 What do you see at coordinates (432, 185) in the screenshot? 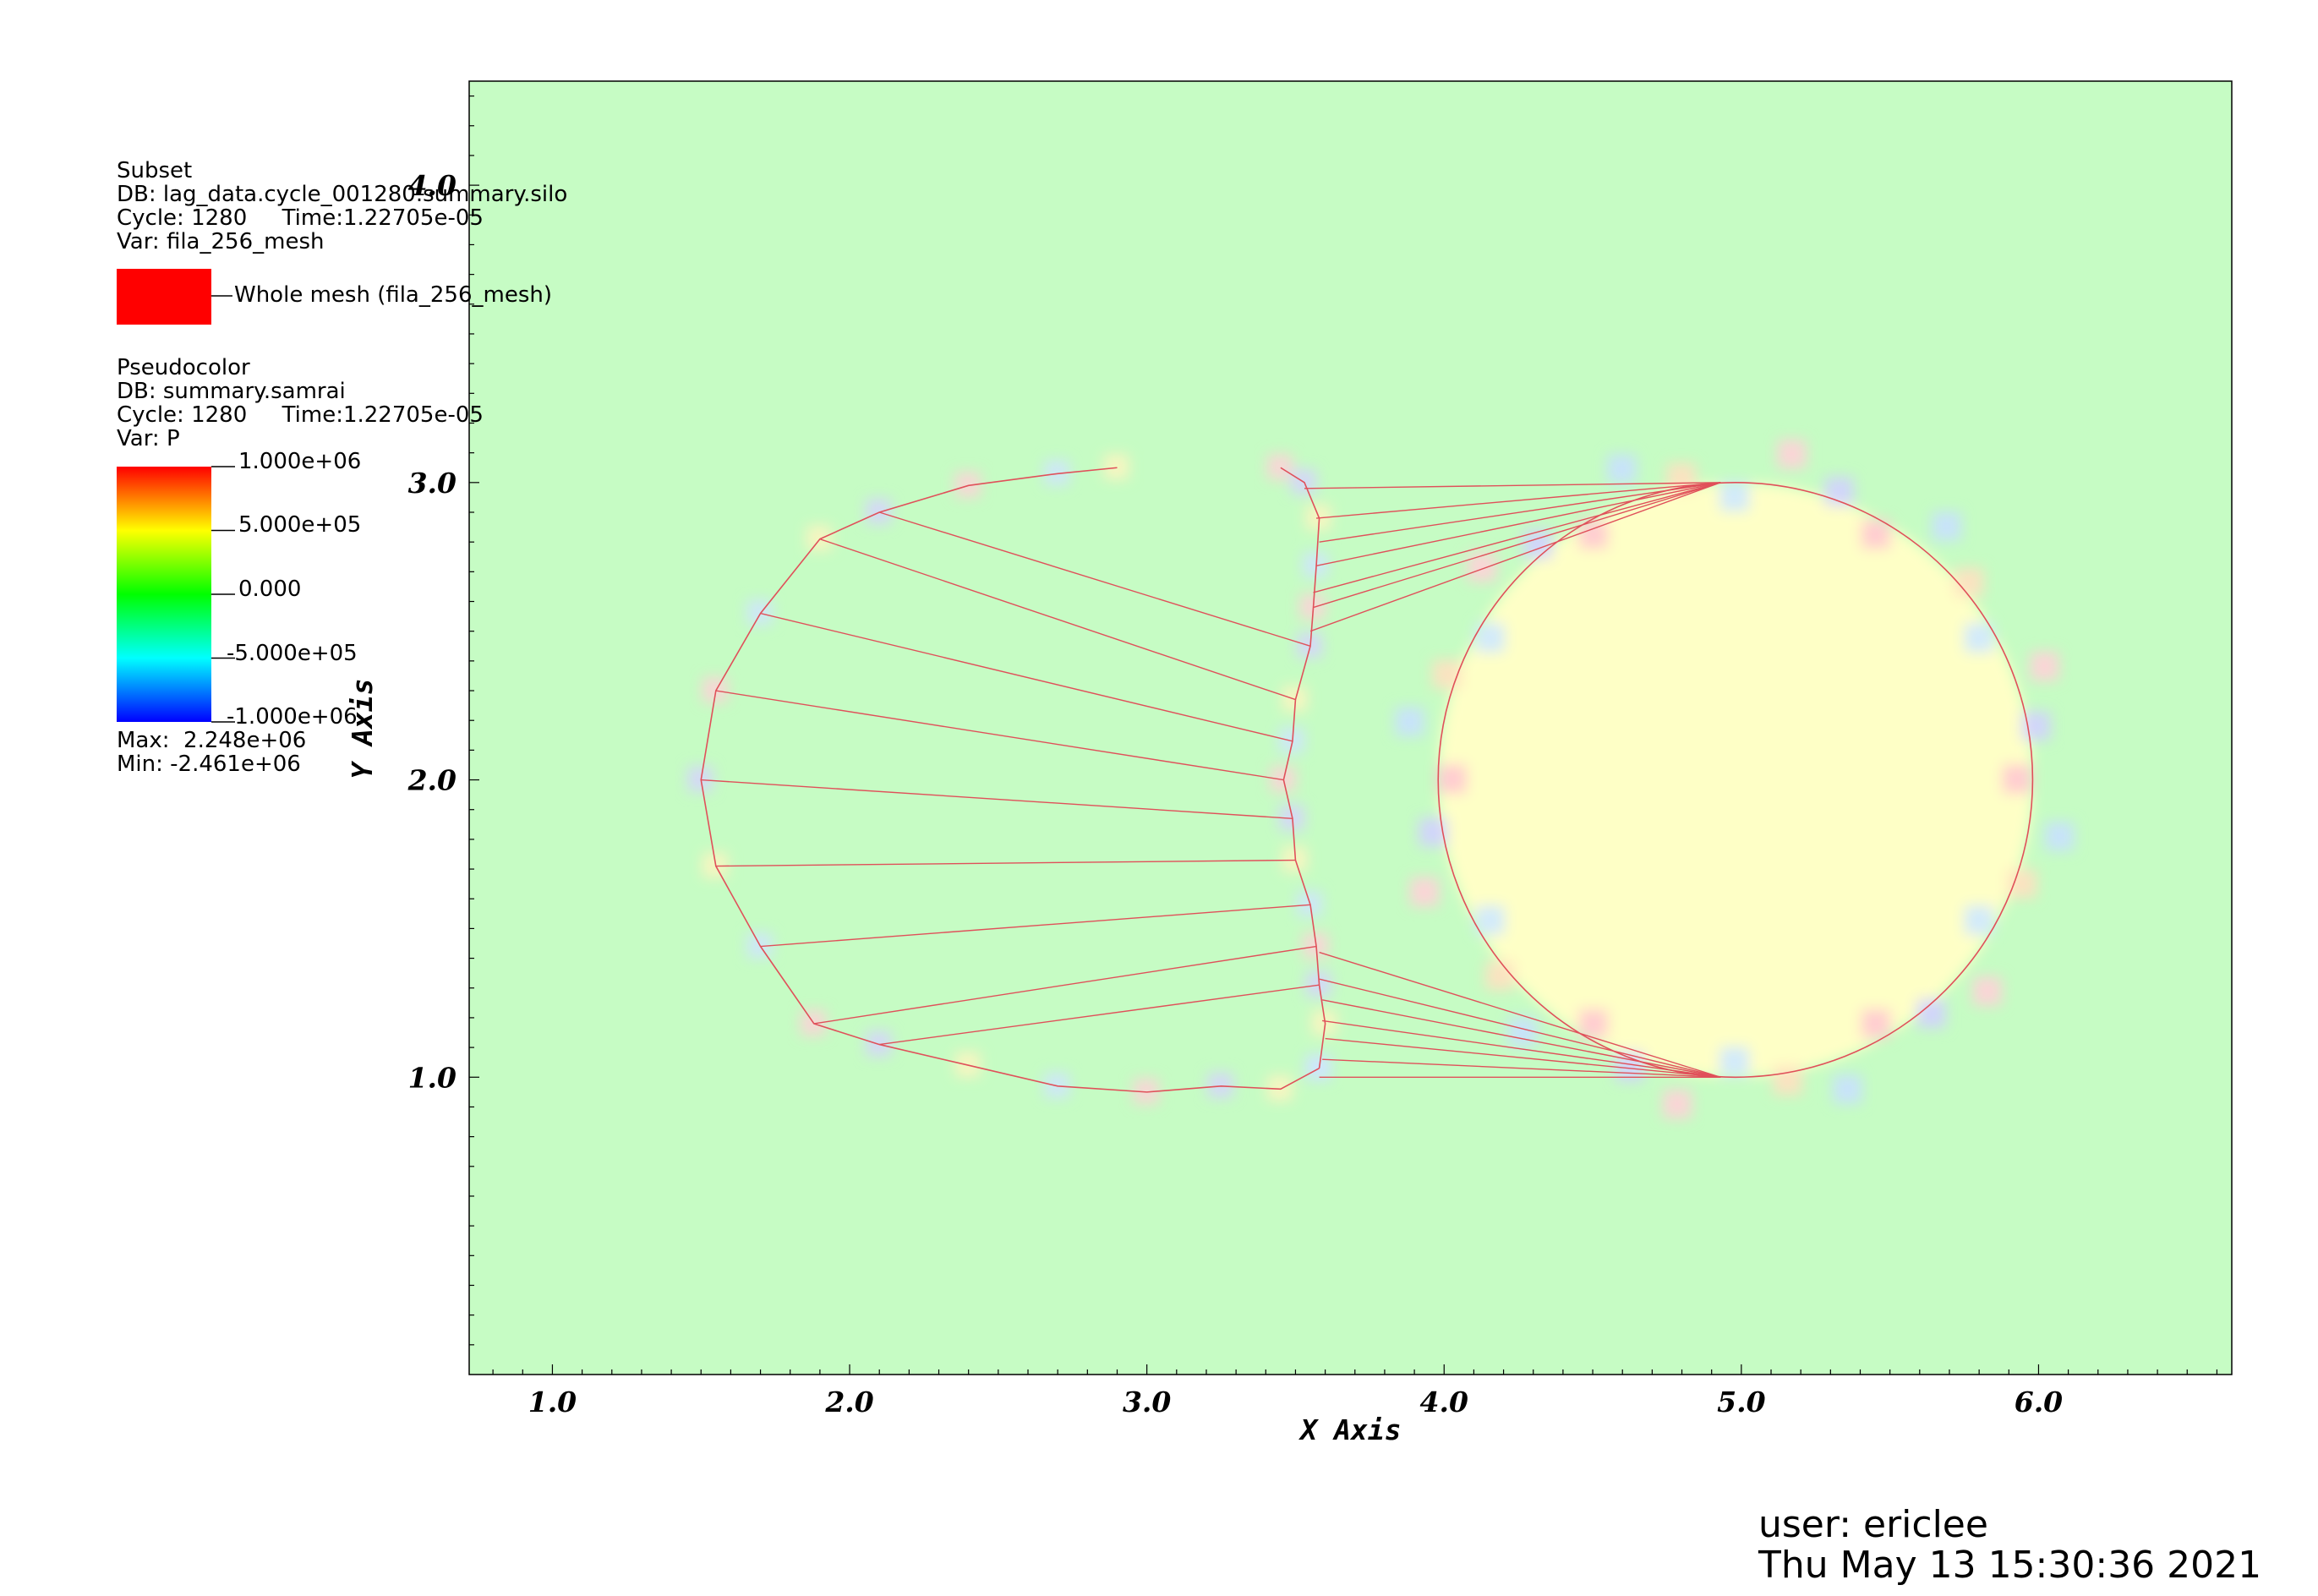
I see `y-tick-label: 4.0` at bounding box center [432, 185].